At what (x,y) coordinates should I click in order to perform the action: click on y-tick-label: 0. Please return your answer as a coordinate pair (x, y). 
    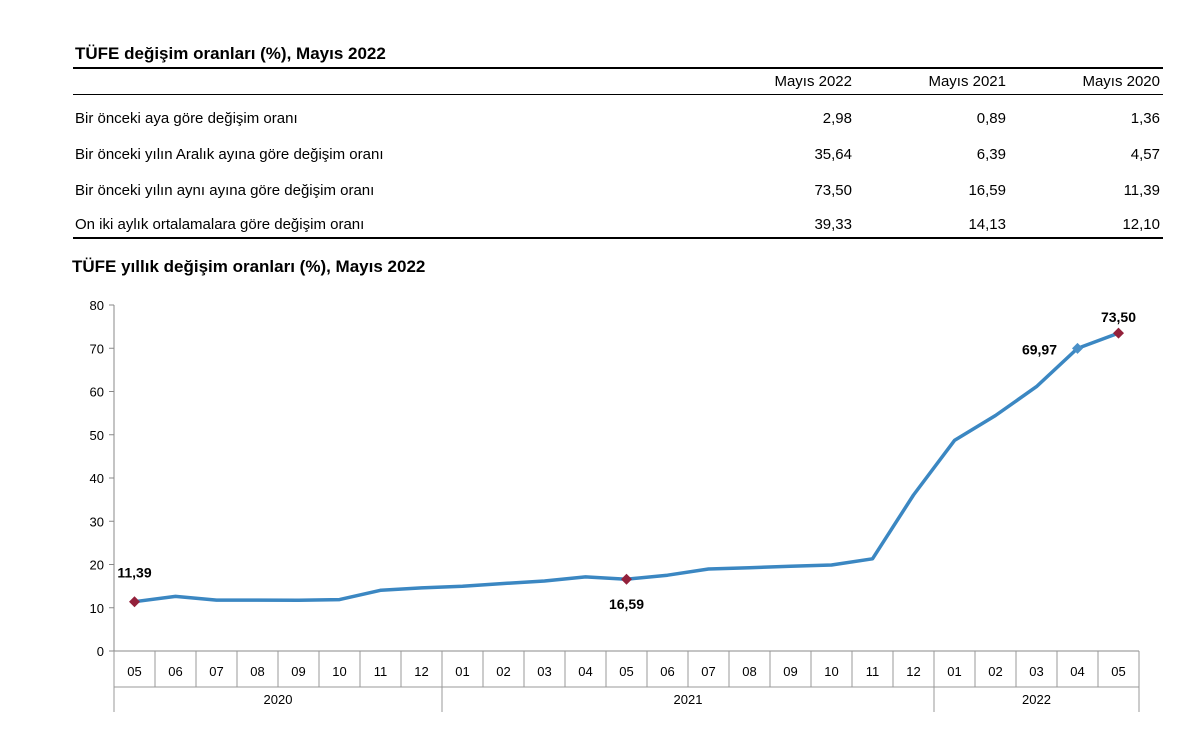
    Looking at the image, I should click on (100, 651).